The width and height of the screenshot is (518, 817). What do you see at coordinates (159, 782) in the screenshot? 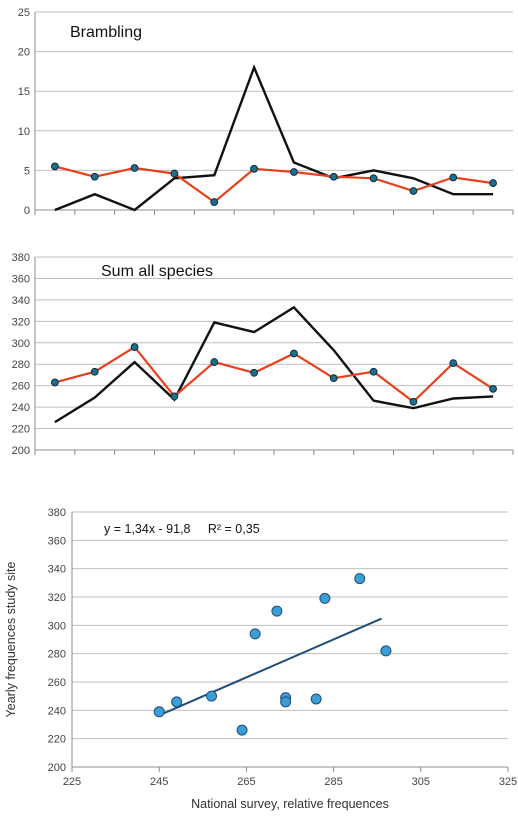
I see `x-tick-label: 245` at bounding box center [159, 782].